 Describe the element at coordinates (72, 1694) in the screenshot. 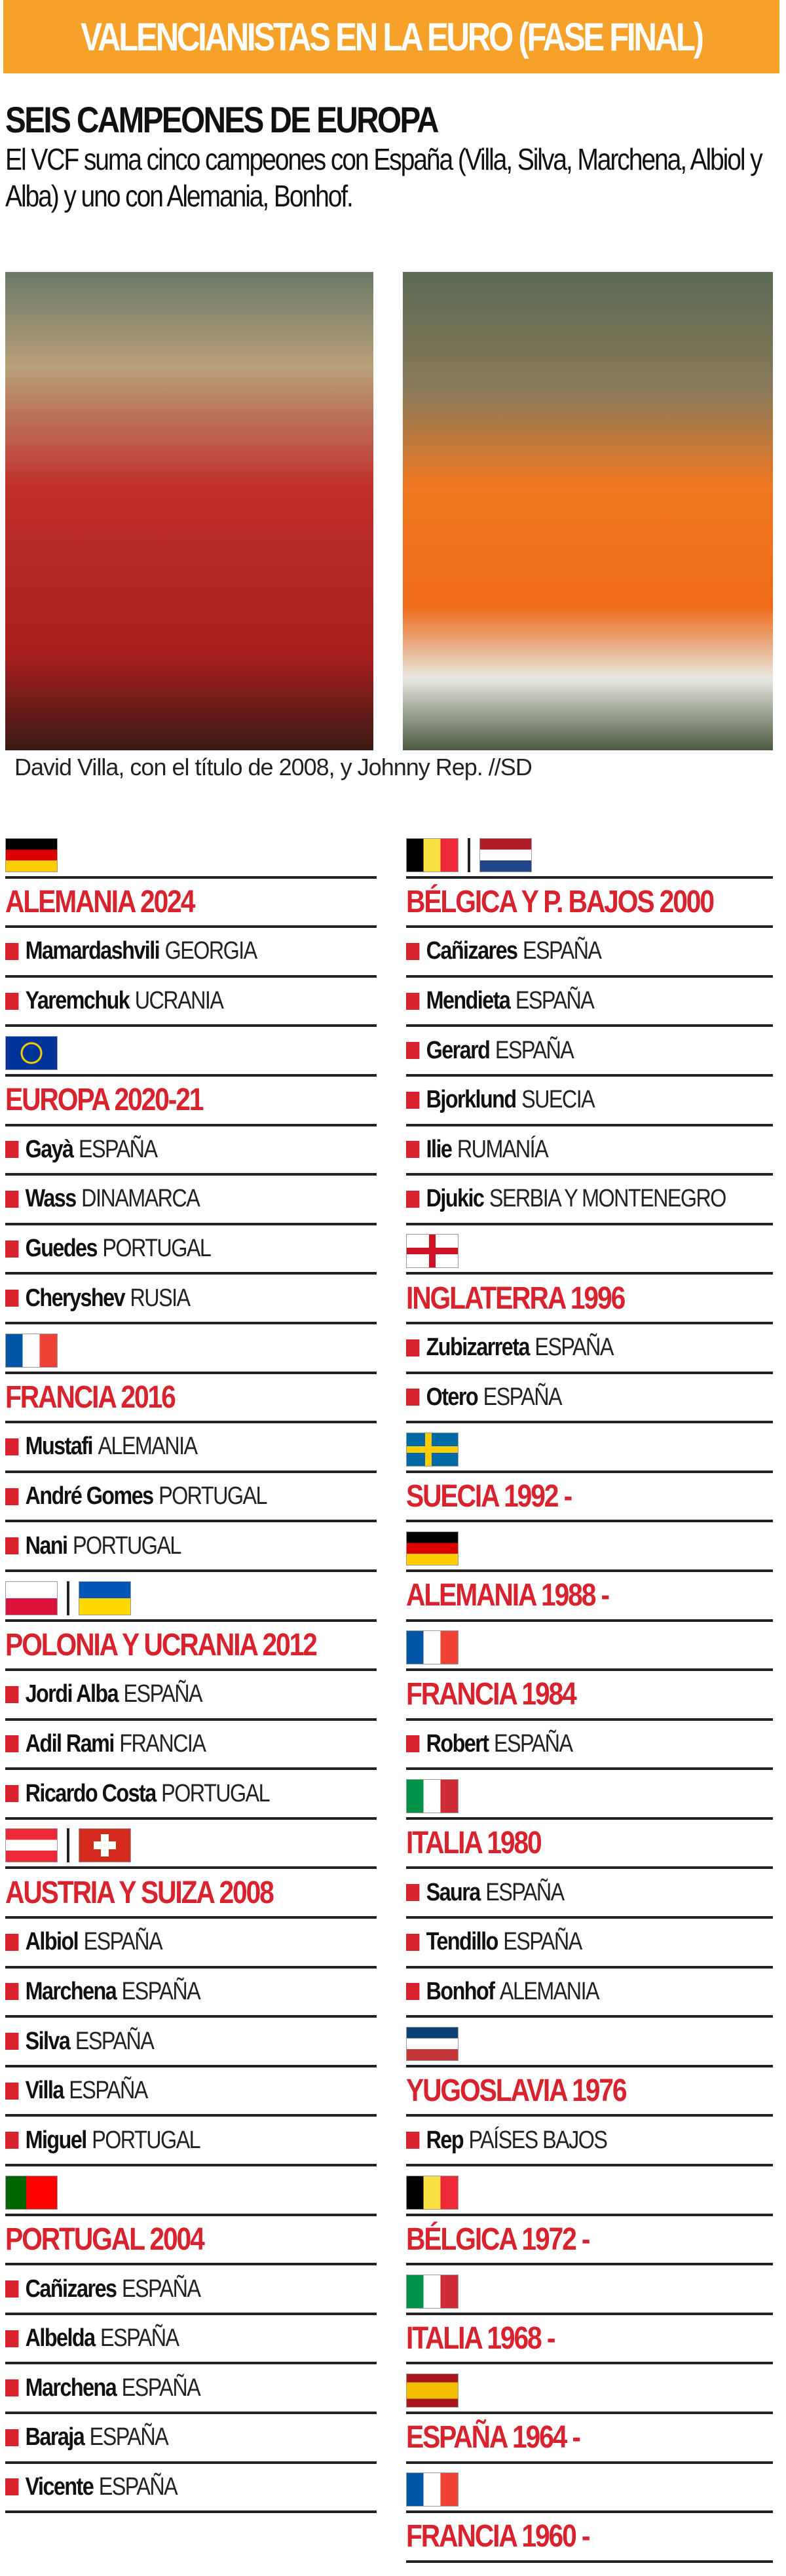

I see `player-name: Jordi Alba` at that location.